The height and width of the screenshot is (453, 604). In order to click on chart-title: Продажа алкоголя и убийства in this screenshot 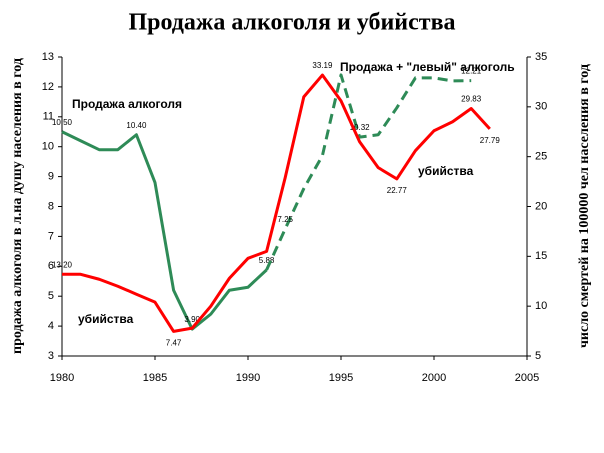, I will do `click(291, 23)`.